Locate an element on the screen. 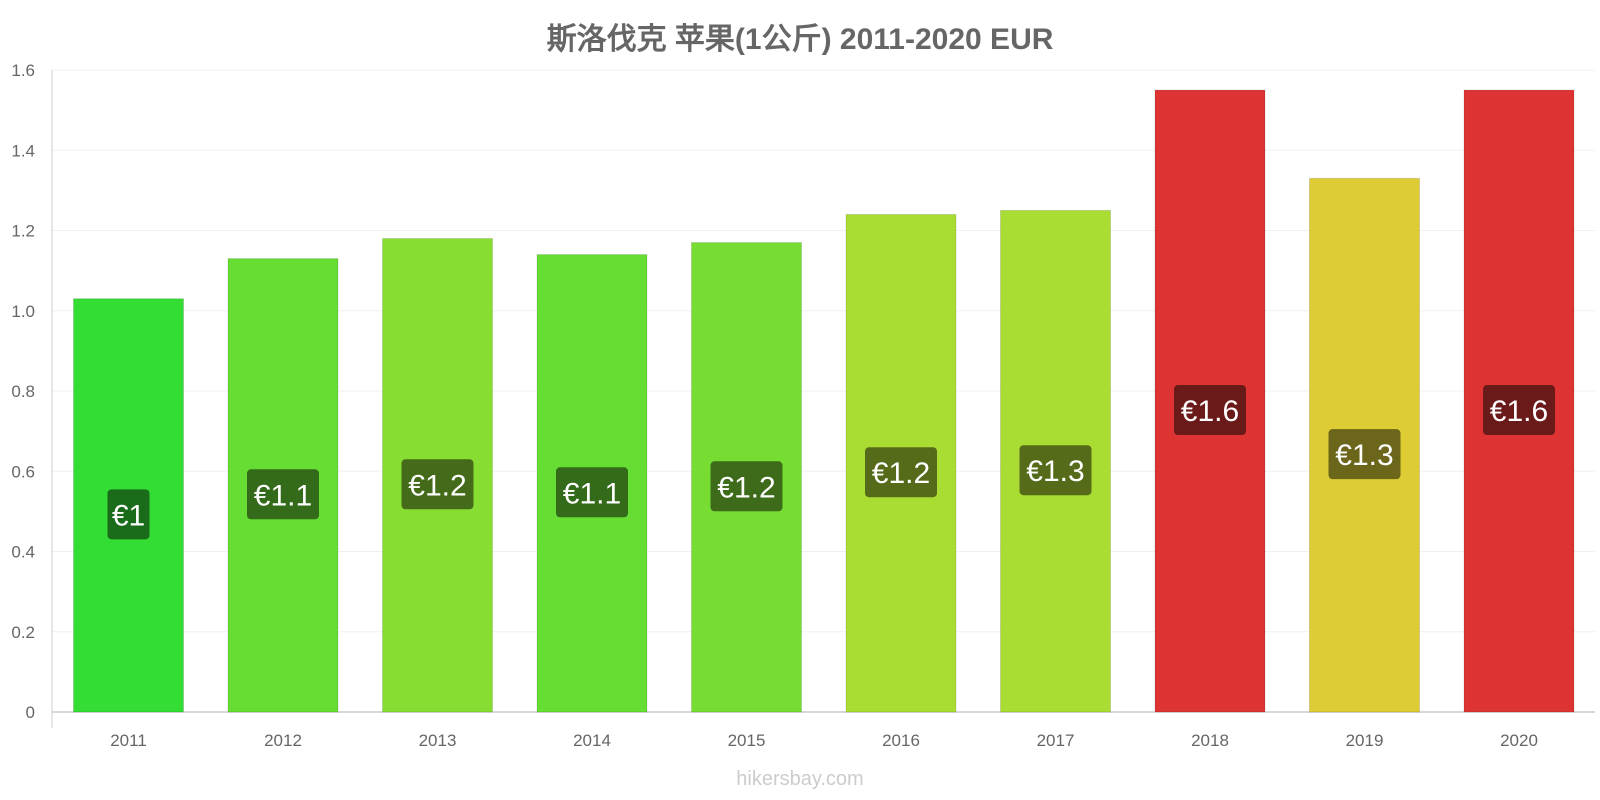 The height and width of the screenshot is (800, 1600). data-label-2011: €1 is located at coordinates (128, 515).